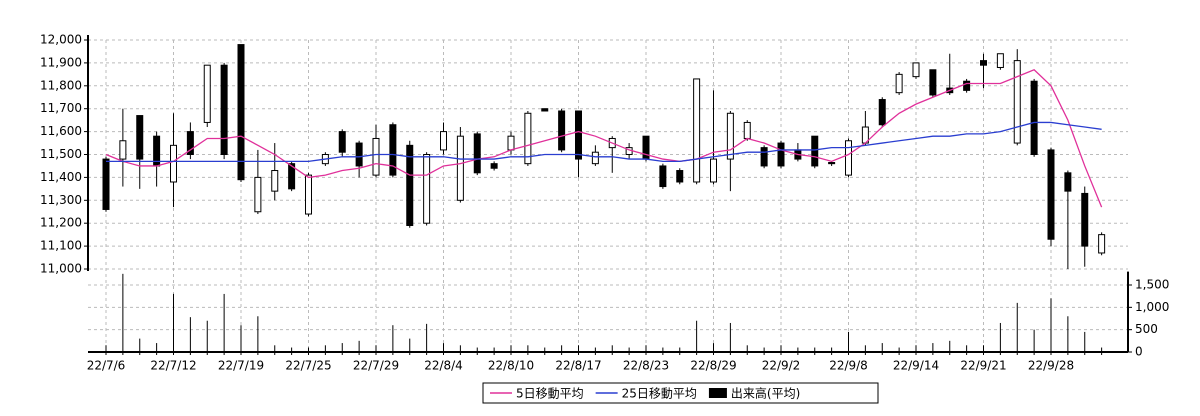 The height and width of the screenshot is (416, 1200). I want to click on x-tick-label: 22/9/14, so click(916, 366).